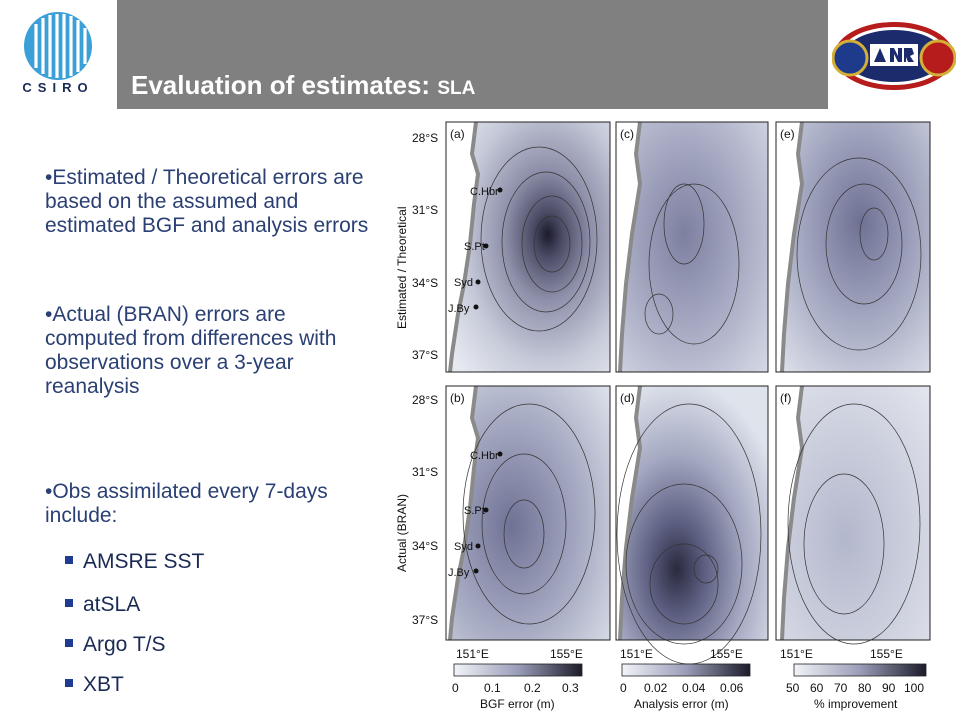 The height and width of the screenshot is (725, 960). I want to click on city-markers-top: C.Hbr S.Pt Syd J.By, so click(475, 250).